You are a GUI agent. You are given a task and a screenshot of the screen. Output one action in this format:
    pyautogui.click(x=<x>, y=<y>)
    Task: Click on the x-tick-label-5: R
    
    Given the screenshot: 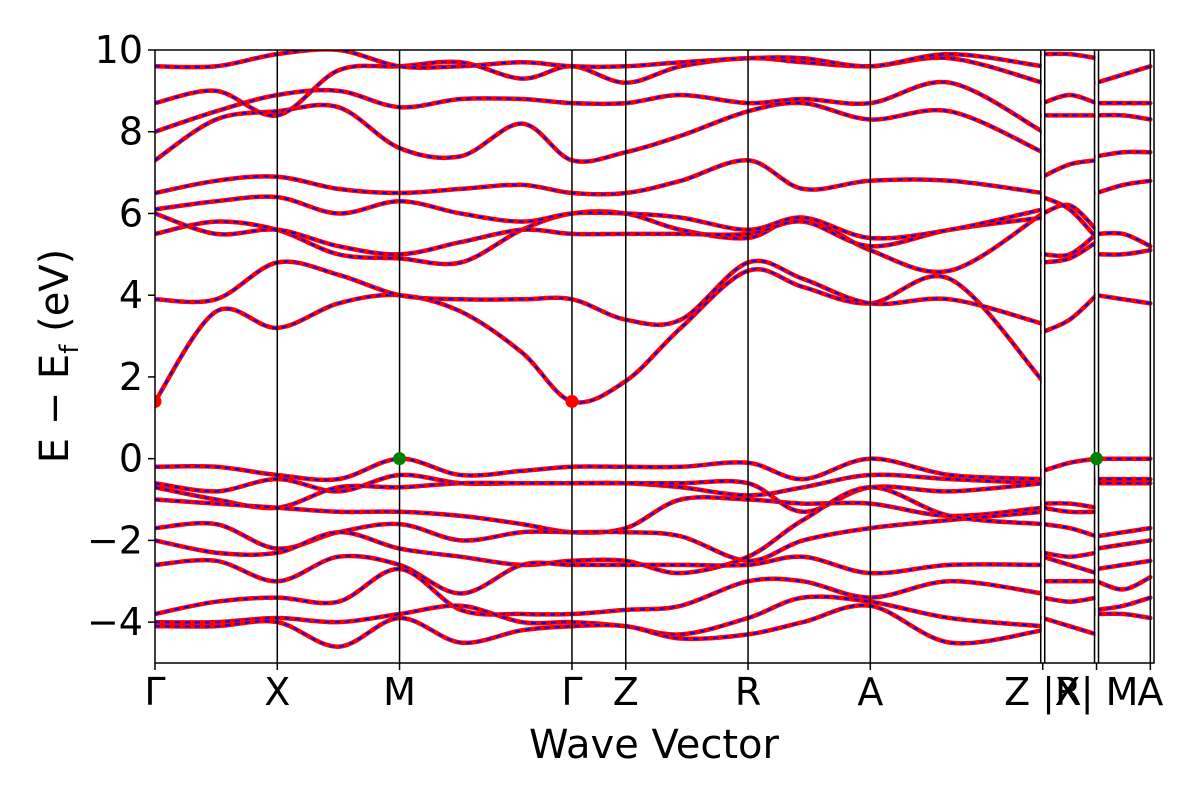 What is the action you would take?
    pyautogui.click(x=748, y=692)
    